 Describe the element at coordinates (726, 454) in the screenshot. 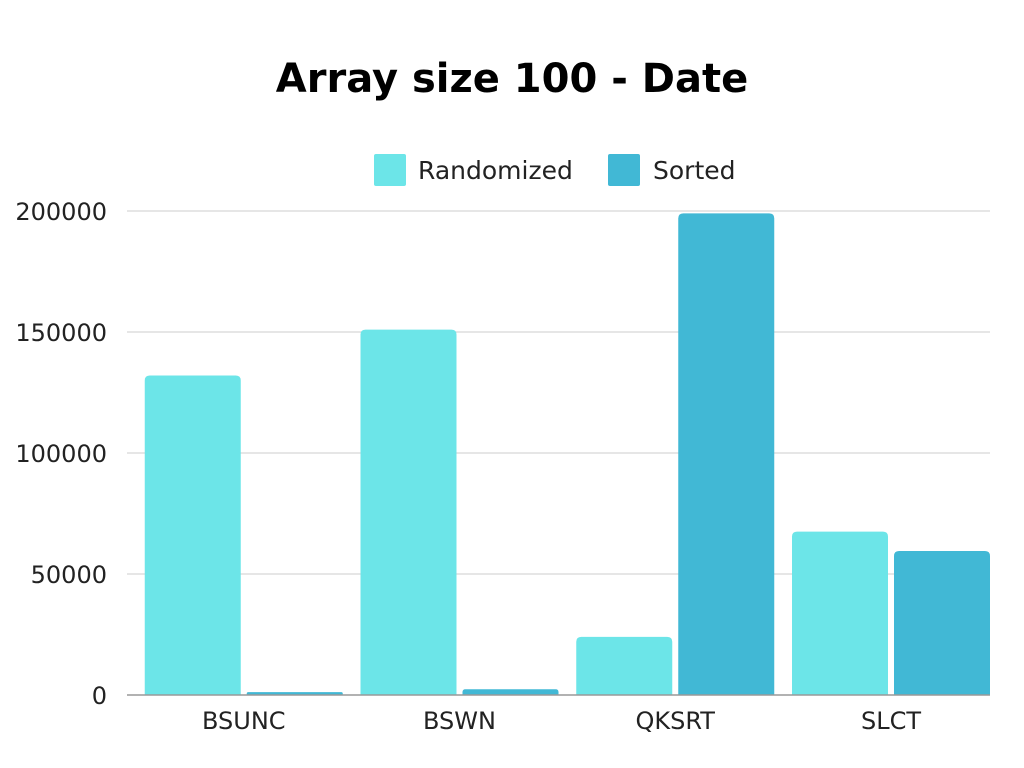

I see `bar-sorted-qksrt` at that location.